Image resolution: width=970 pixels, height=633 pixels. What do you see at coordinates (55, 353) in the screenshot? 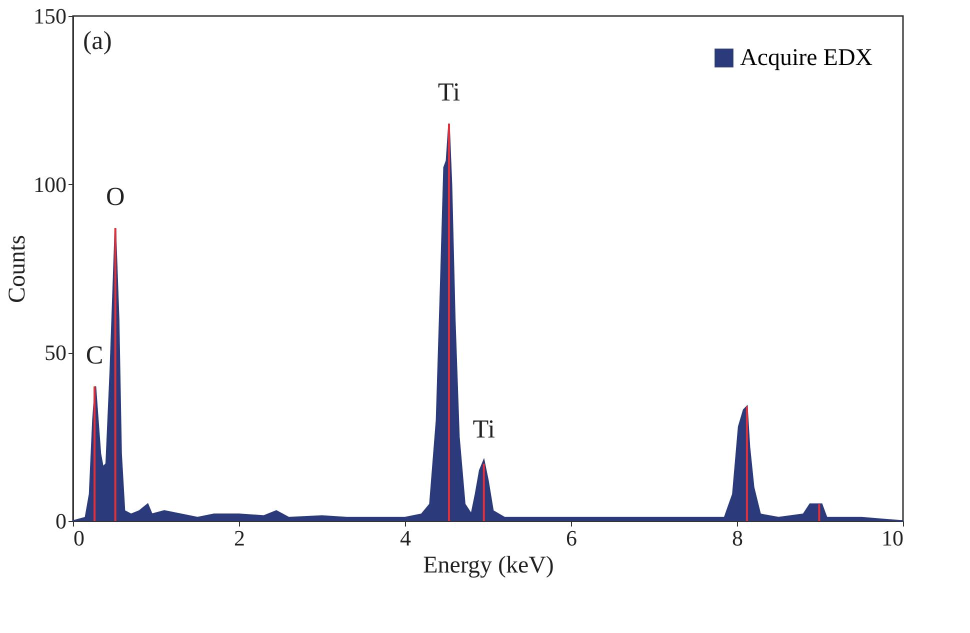
I see `y-tick-label: 50` at bounding box center [55, 353].